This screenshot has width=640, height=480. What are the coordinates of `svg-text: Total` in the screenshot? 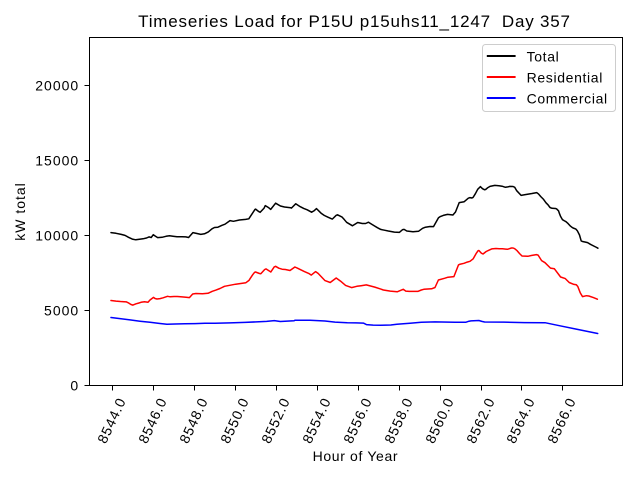 It's located at (543, 56).